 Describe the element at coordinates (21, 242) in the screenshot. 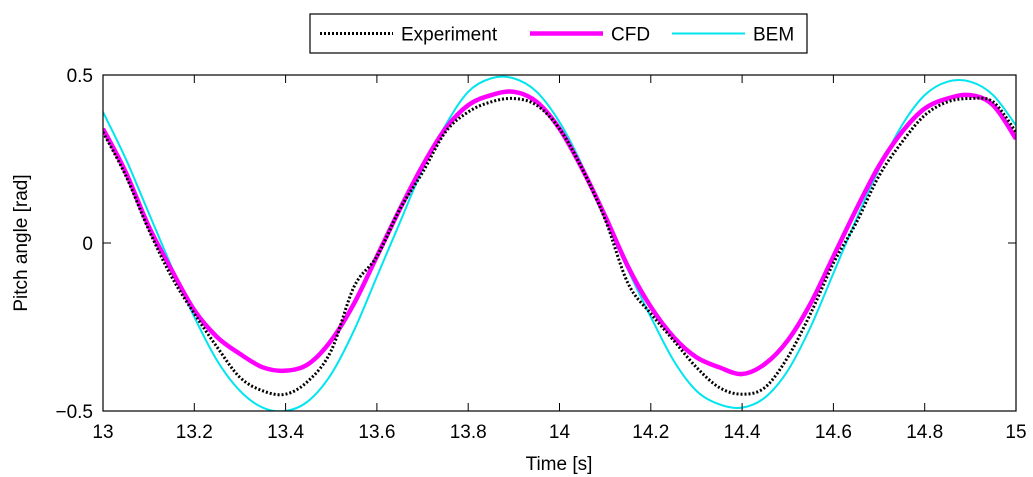

I see `y-axis-label: Pitch angle [rad]` at that location.